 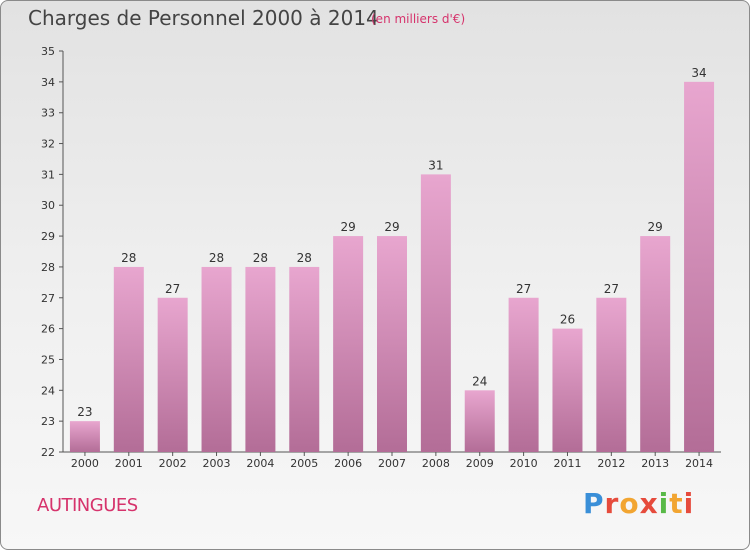 What do you see at coordinates (698, 73) in the screenshot?
I see `data-label: 34` at bounding box center [698, 73].